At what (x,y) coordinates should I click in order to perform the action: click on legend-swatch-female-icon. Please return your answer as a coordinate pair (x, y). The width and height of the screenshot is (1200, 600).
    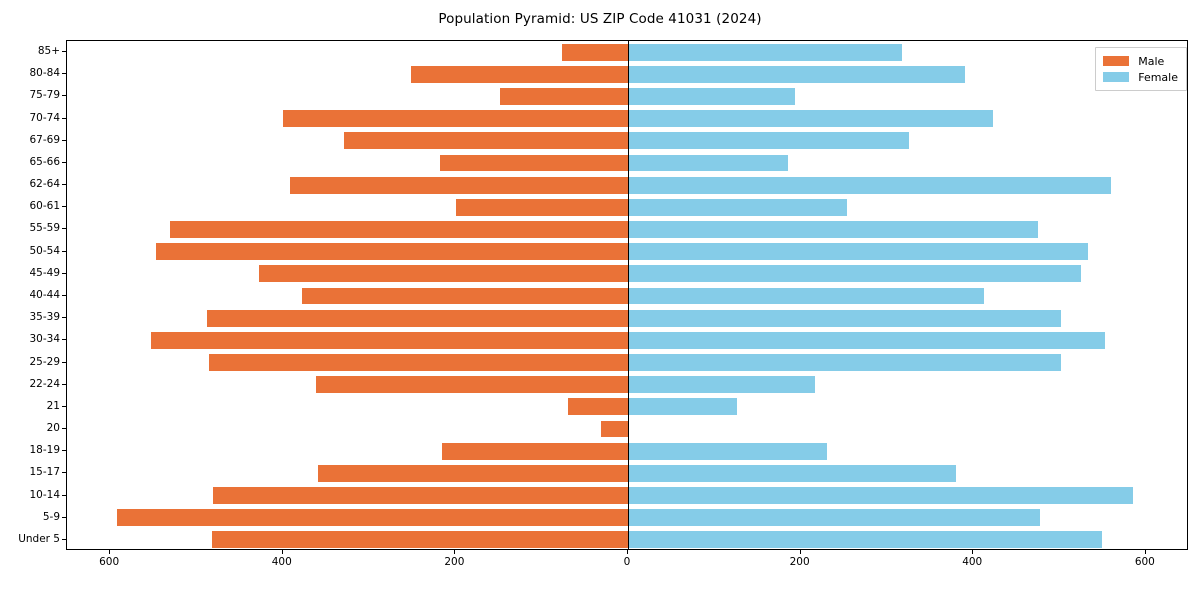
    Looking at the image, I should click on (1116, 77).